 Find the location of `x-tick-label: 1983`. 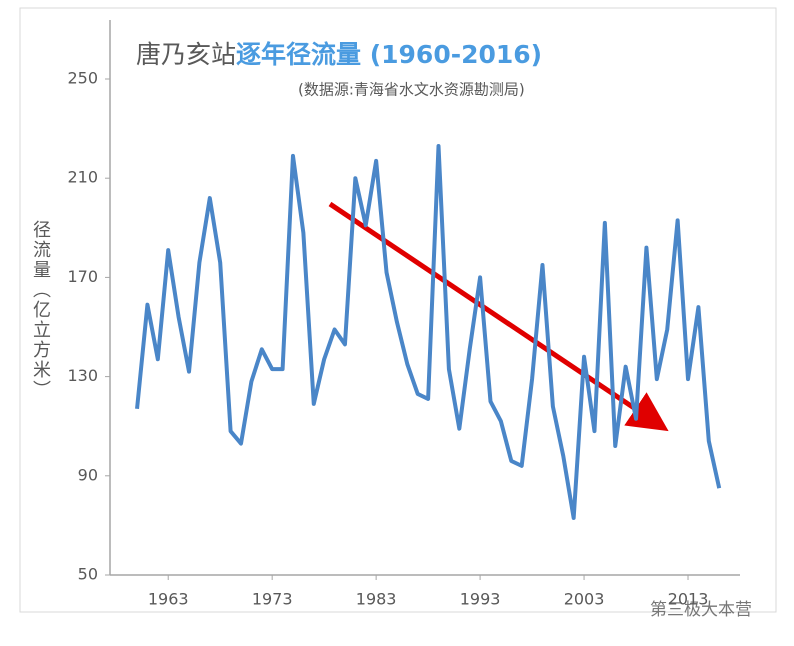

x-tick-label: 1983 is located at coordinates (376, 599).